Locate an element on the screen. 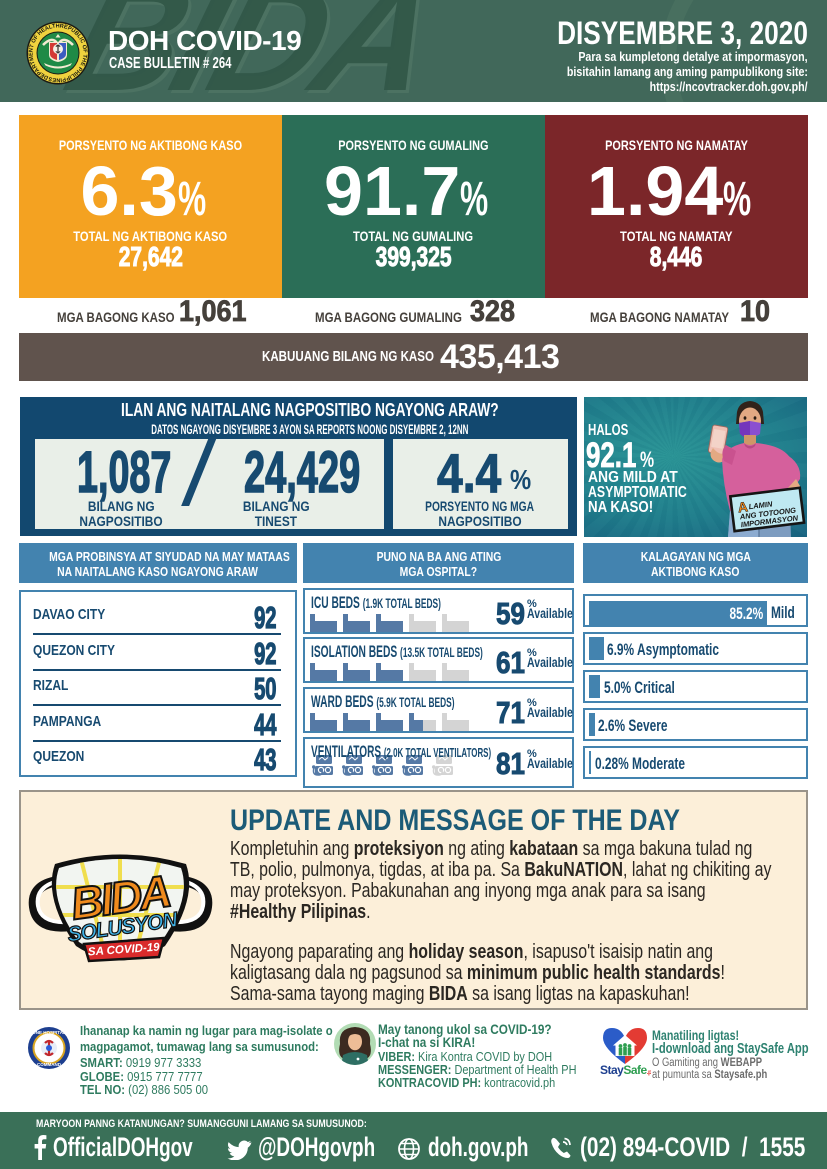 The image size is (827, 1169). svg-text: LAMIN is located at coordinates (760, 505).